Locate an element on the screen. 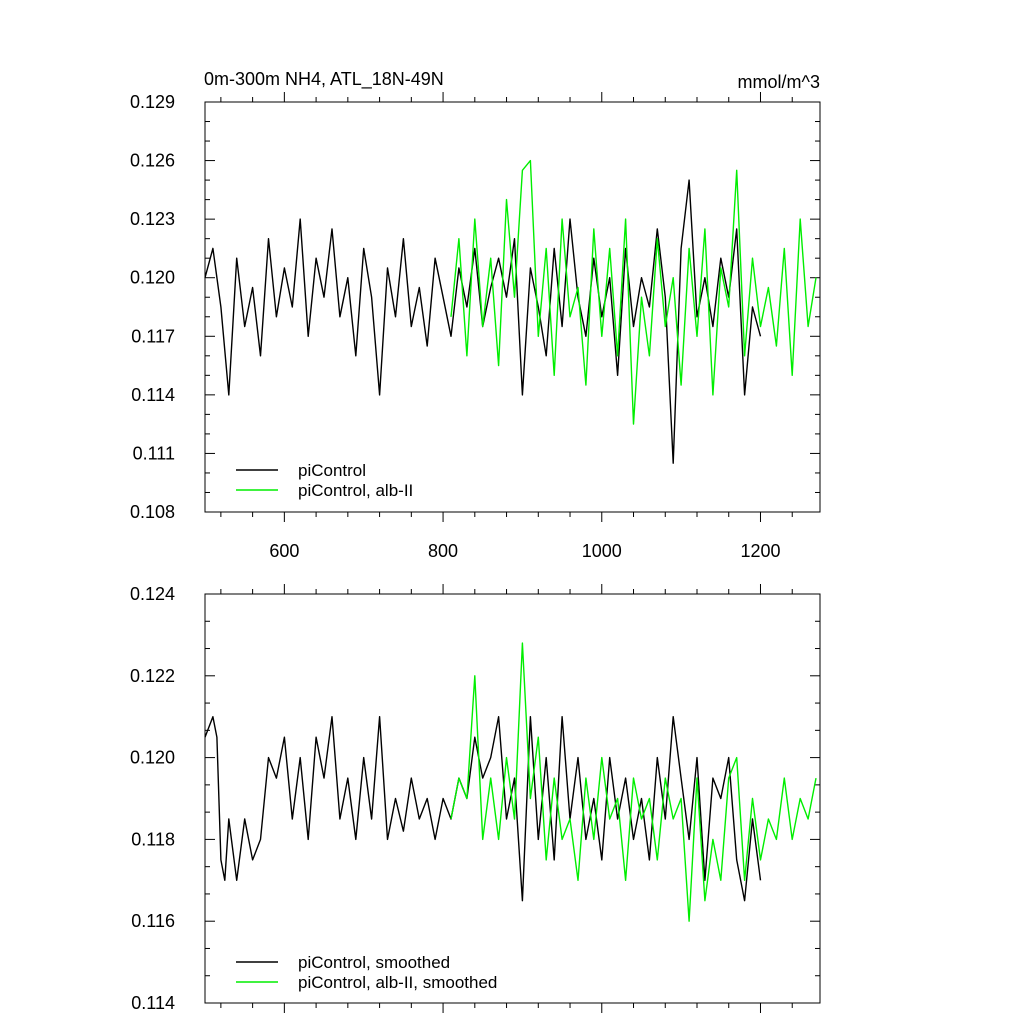 Image resolution: width=1024 pixels, height=1024 pixels. y-tick-label: 0.108 is located at coordinates (152, 512).